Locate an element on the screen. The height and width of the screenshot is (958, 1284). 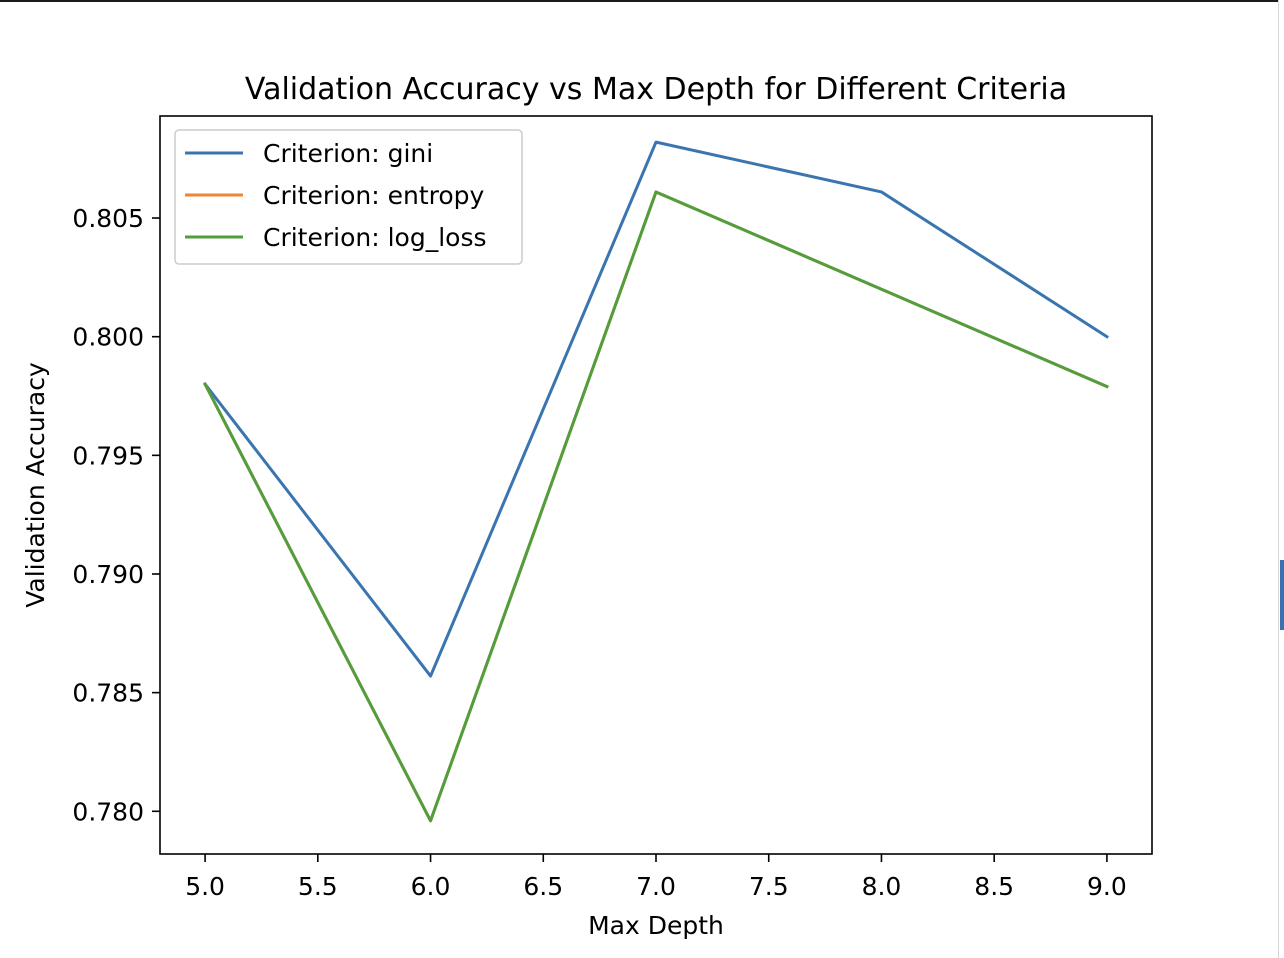
x-tick-label: 5.0 is located at coordinates (205, 886).